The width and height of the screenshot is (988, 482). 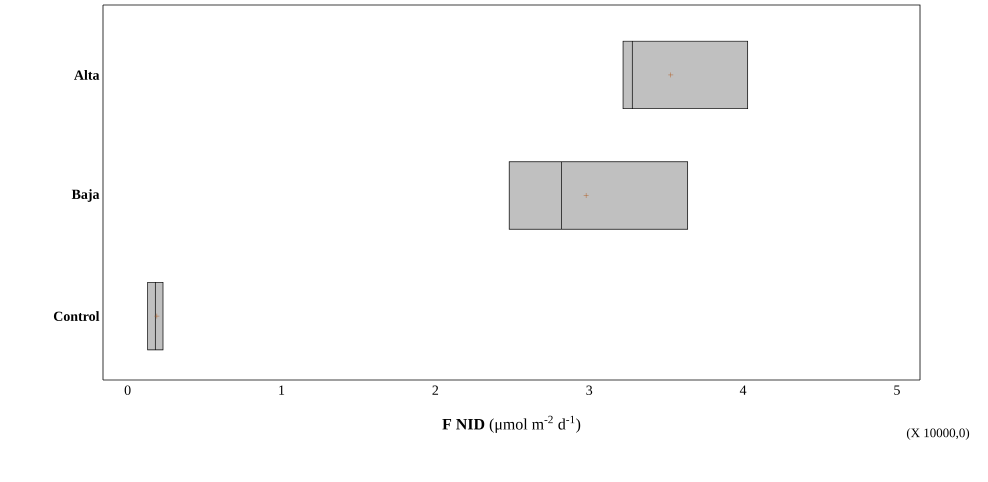 What do you see at coordinates (435, 390) in the screenshot?
I see `x-tick-label: 2` at bounding box center [435, 390].